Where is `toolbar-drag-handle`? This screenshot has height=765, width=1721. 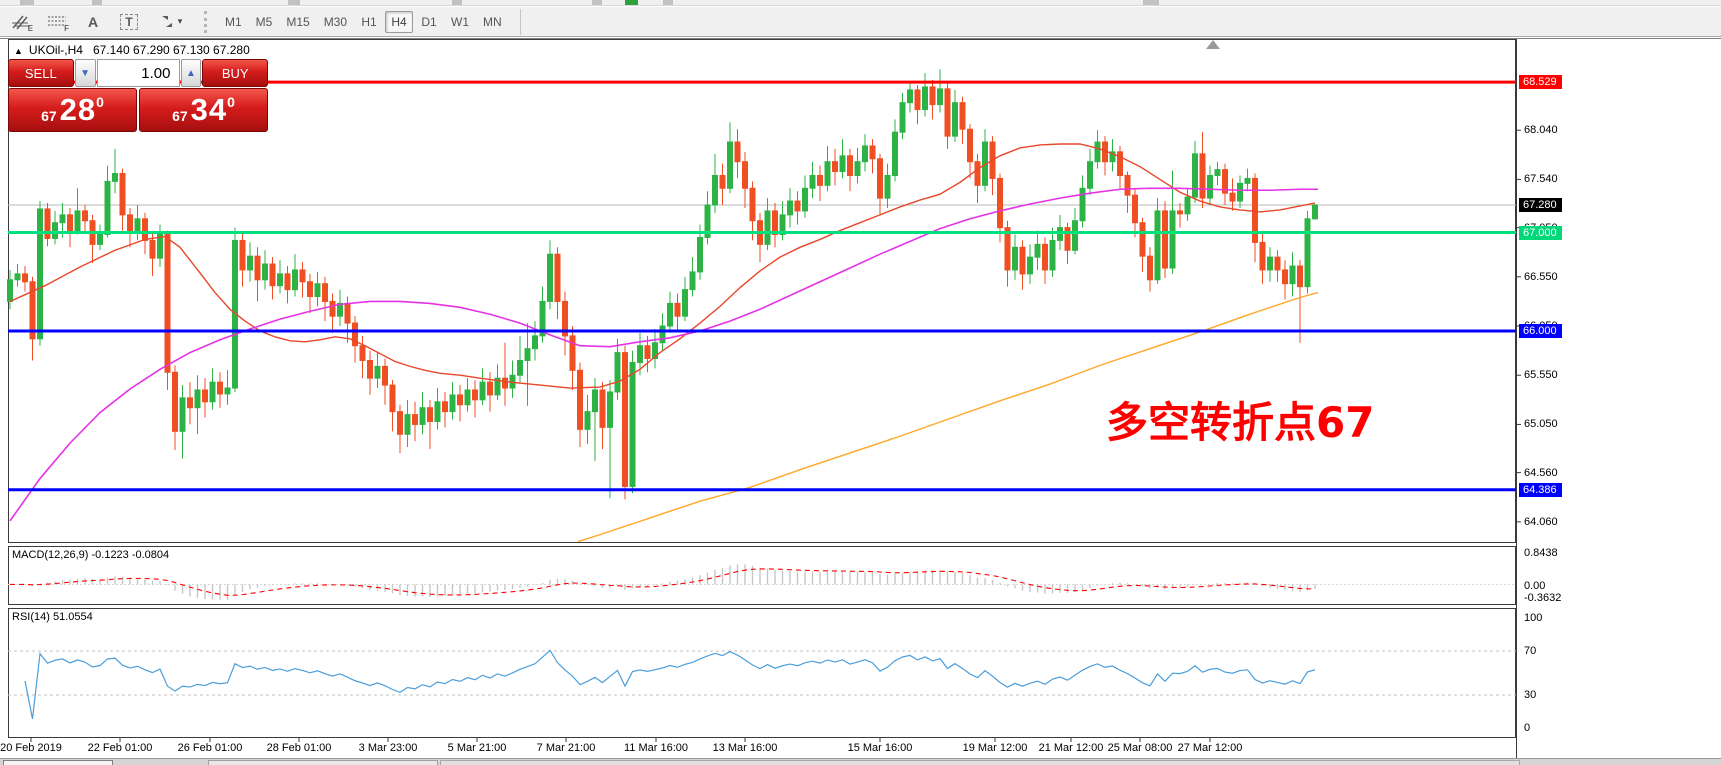 toolbar-drag-handle is located at coordinates (207, 21).